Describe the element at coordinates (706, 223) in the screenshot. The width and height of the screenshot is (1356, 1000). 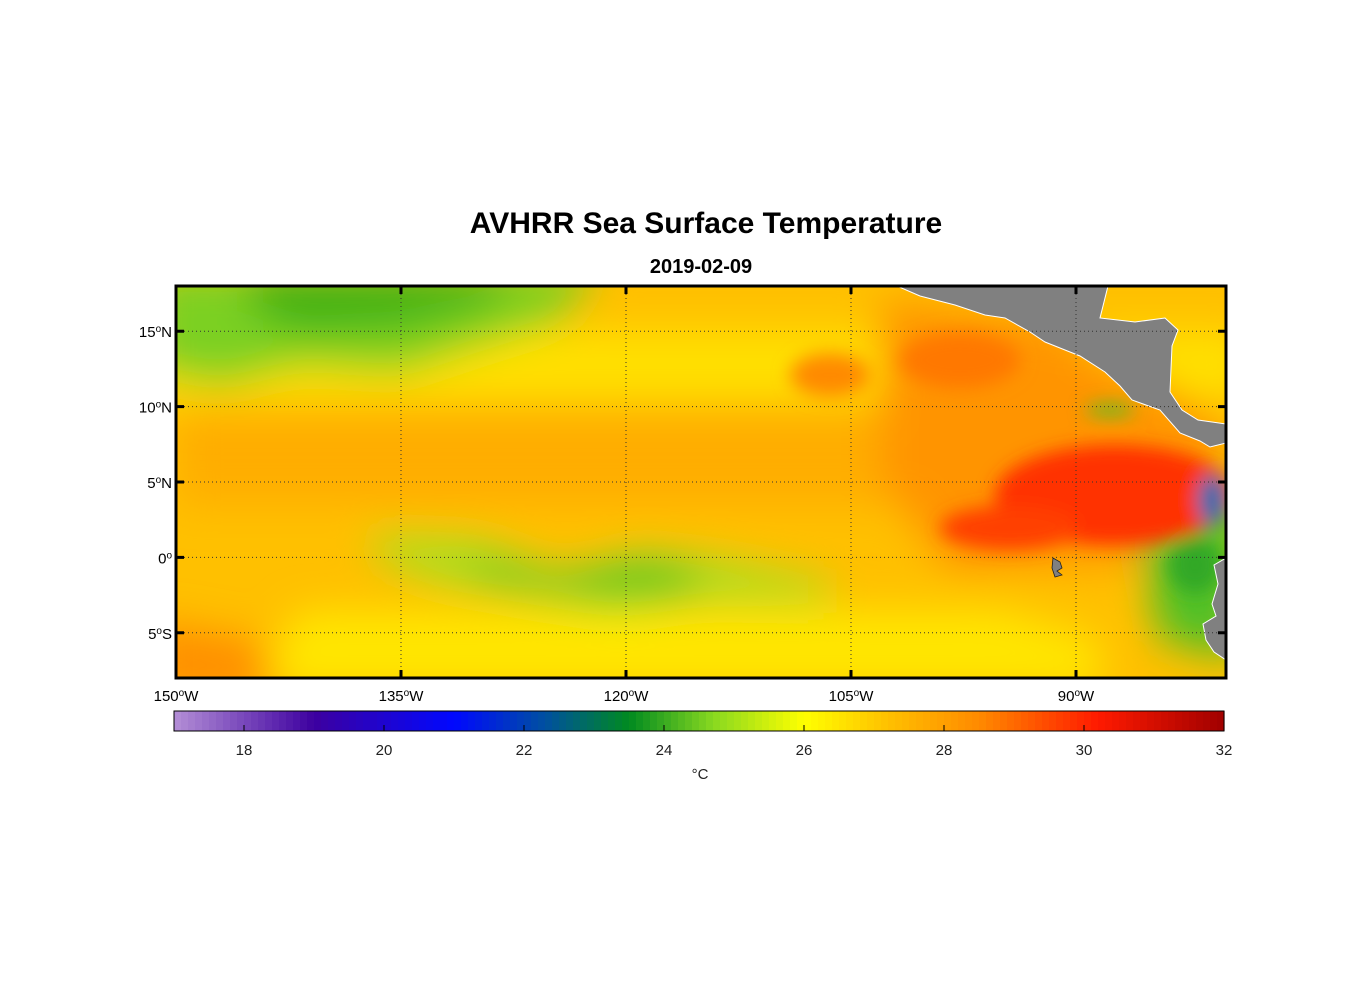
I see `map-title: AVHRR Sea Surface Temperature` at that location.